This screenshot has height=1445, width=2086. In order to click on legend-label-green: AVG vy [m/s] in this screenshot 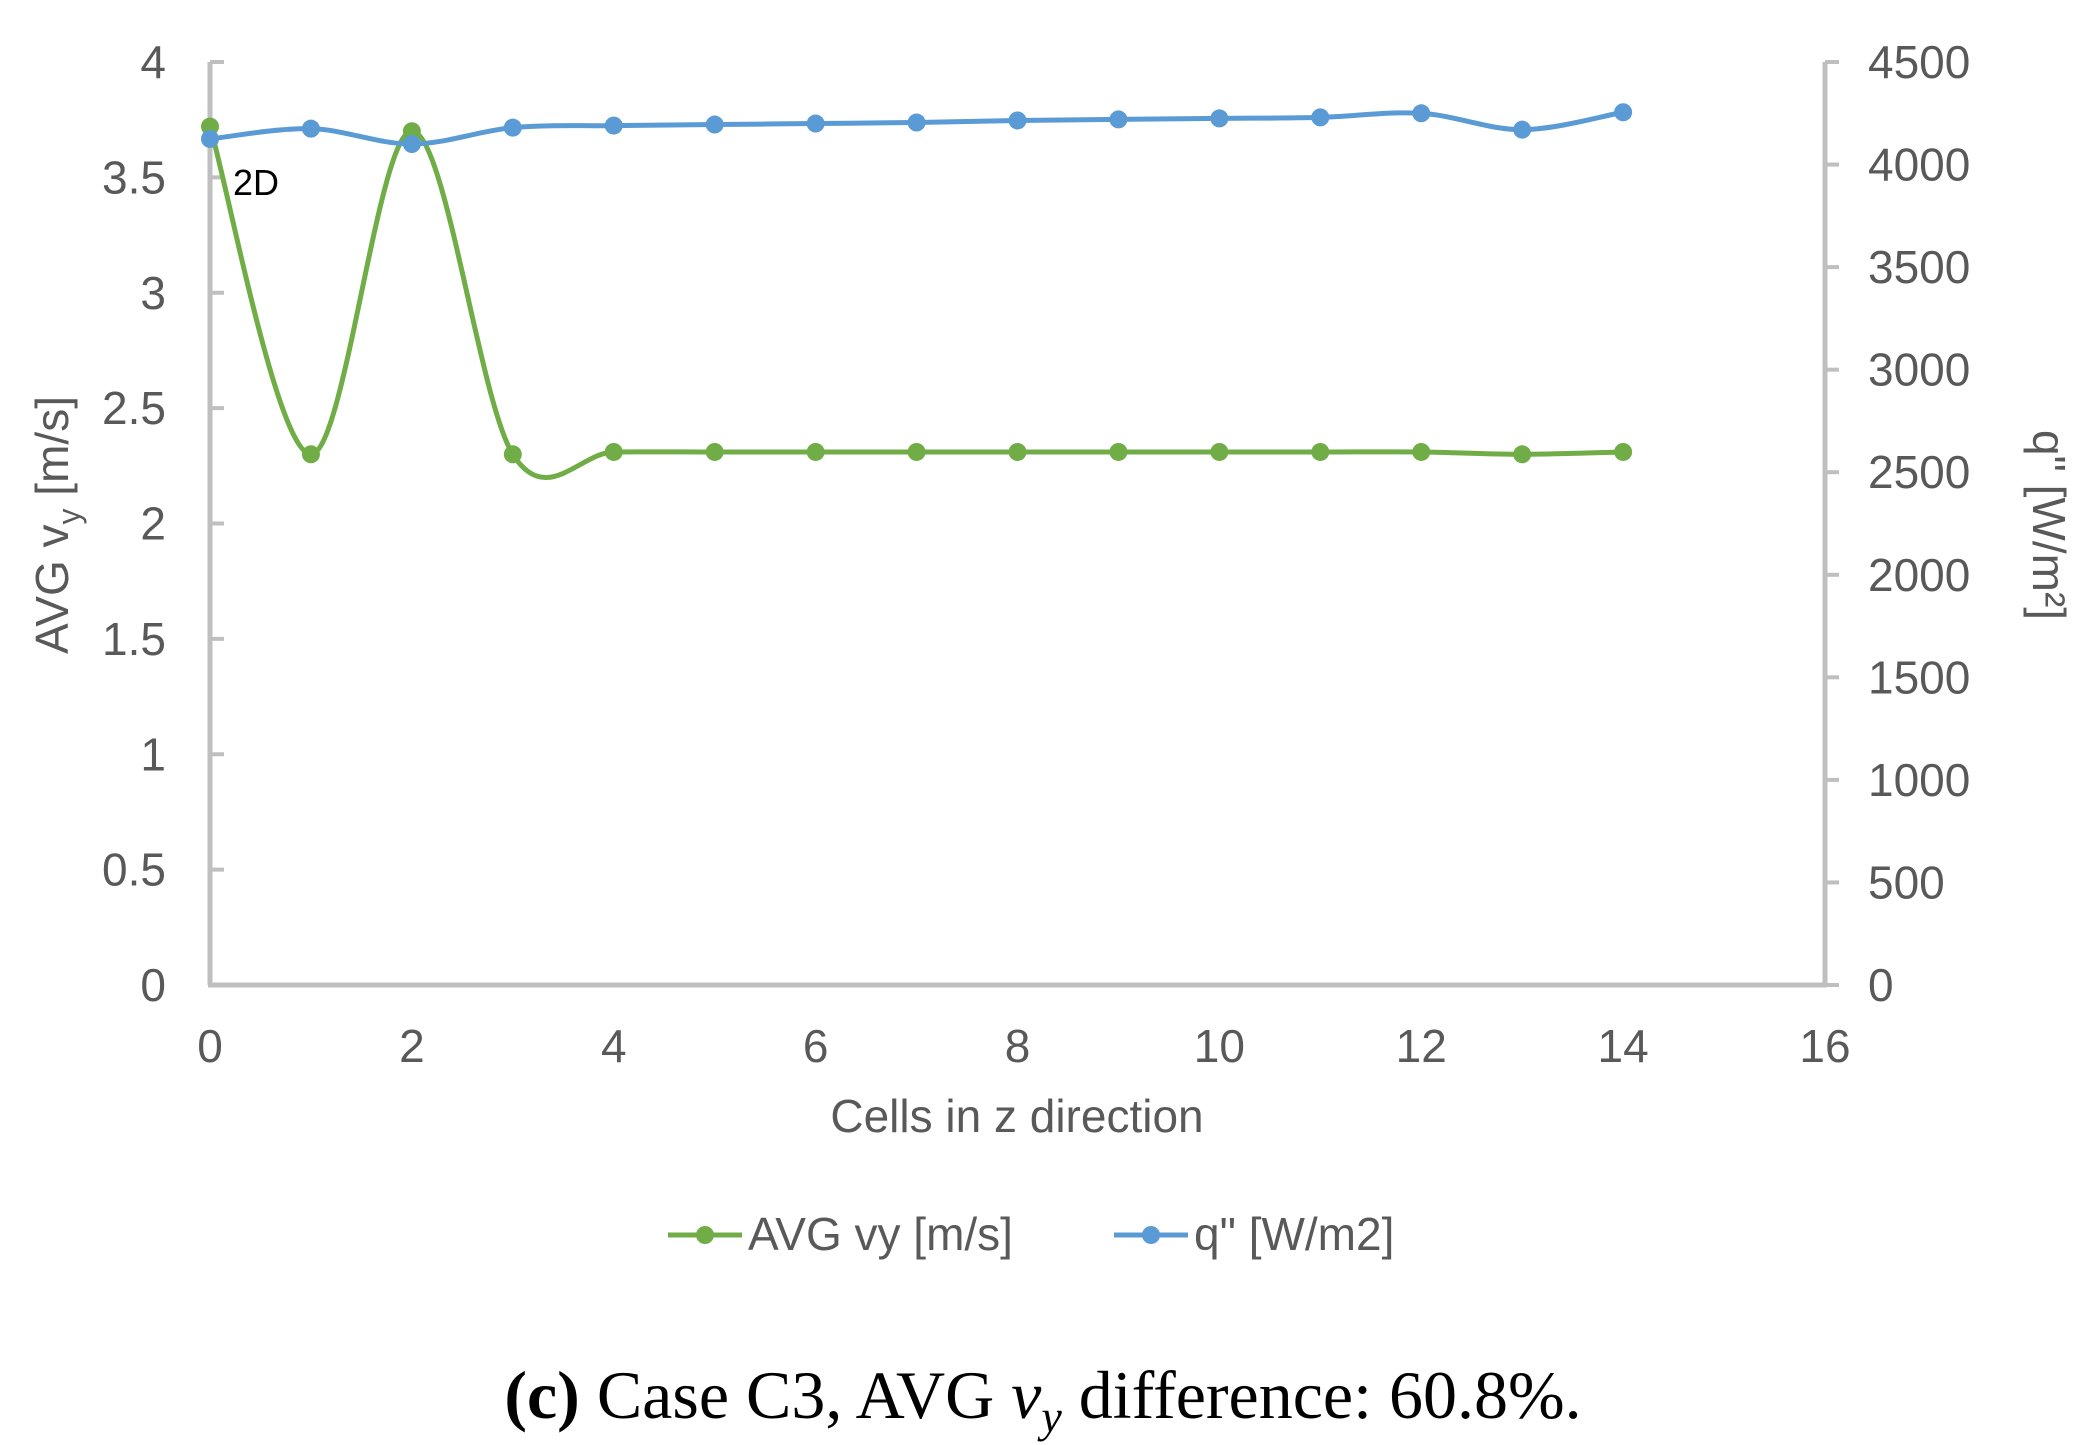, I will do `click(880, 1234)`.